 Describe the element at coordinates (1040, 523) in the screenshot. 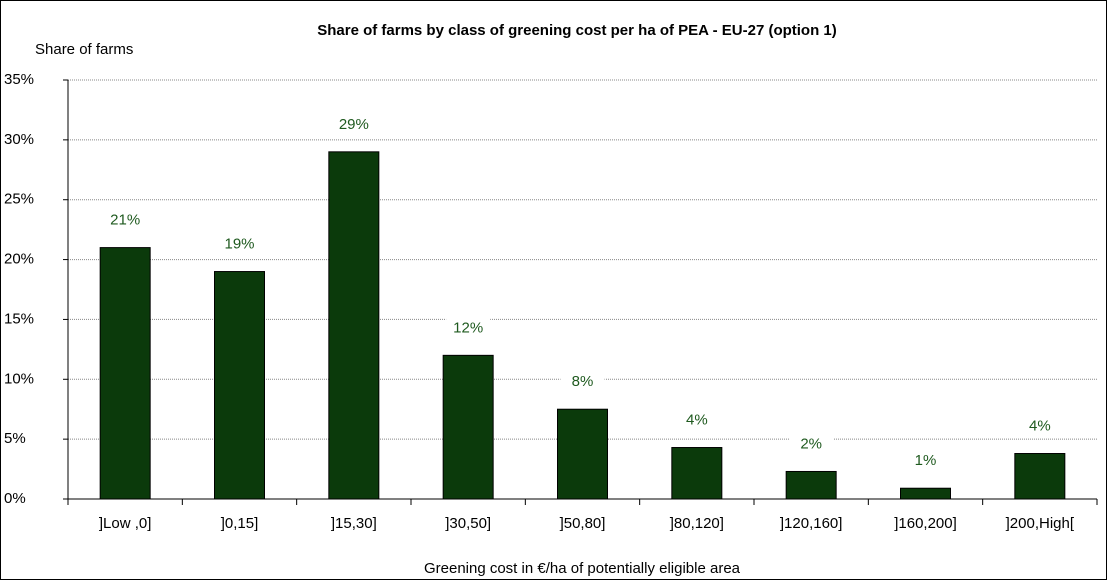

I see `x-tick-label: ]200,High[` at that location.